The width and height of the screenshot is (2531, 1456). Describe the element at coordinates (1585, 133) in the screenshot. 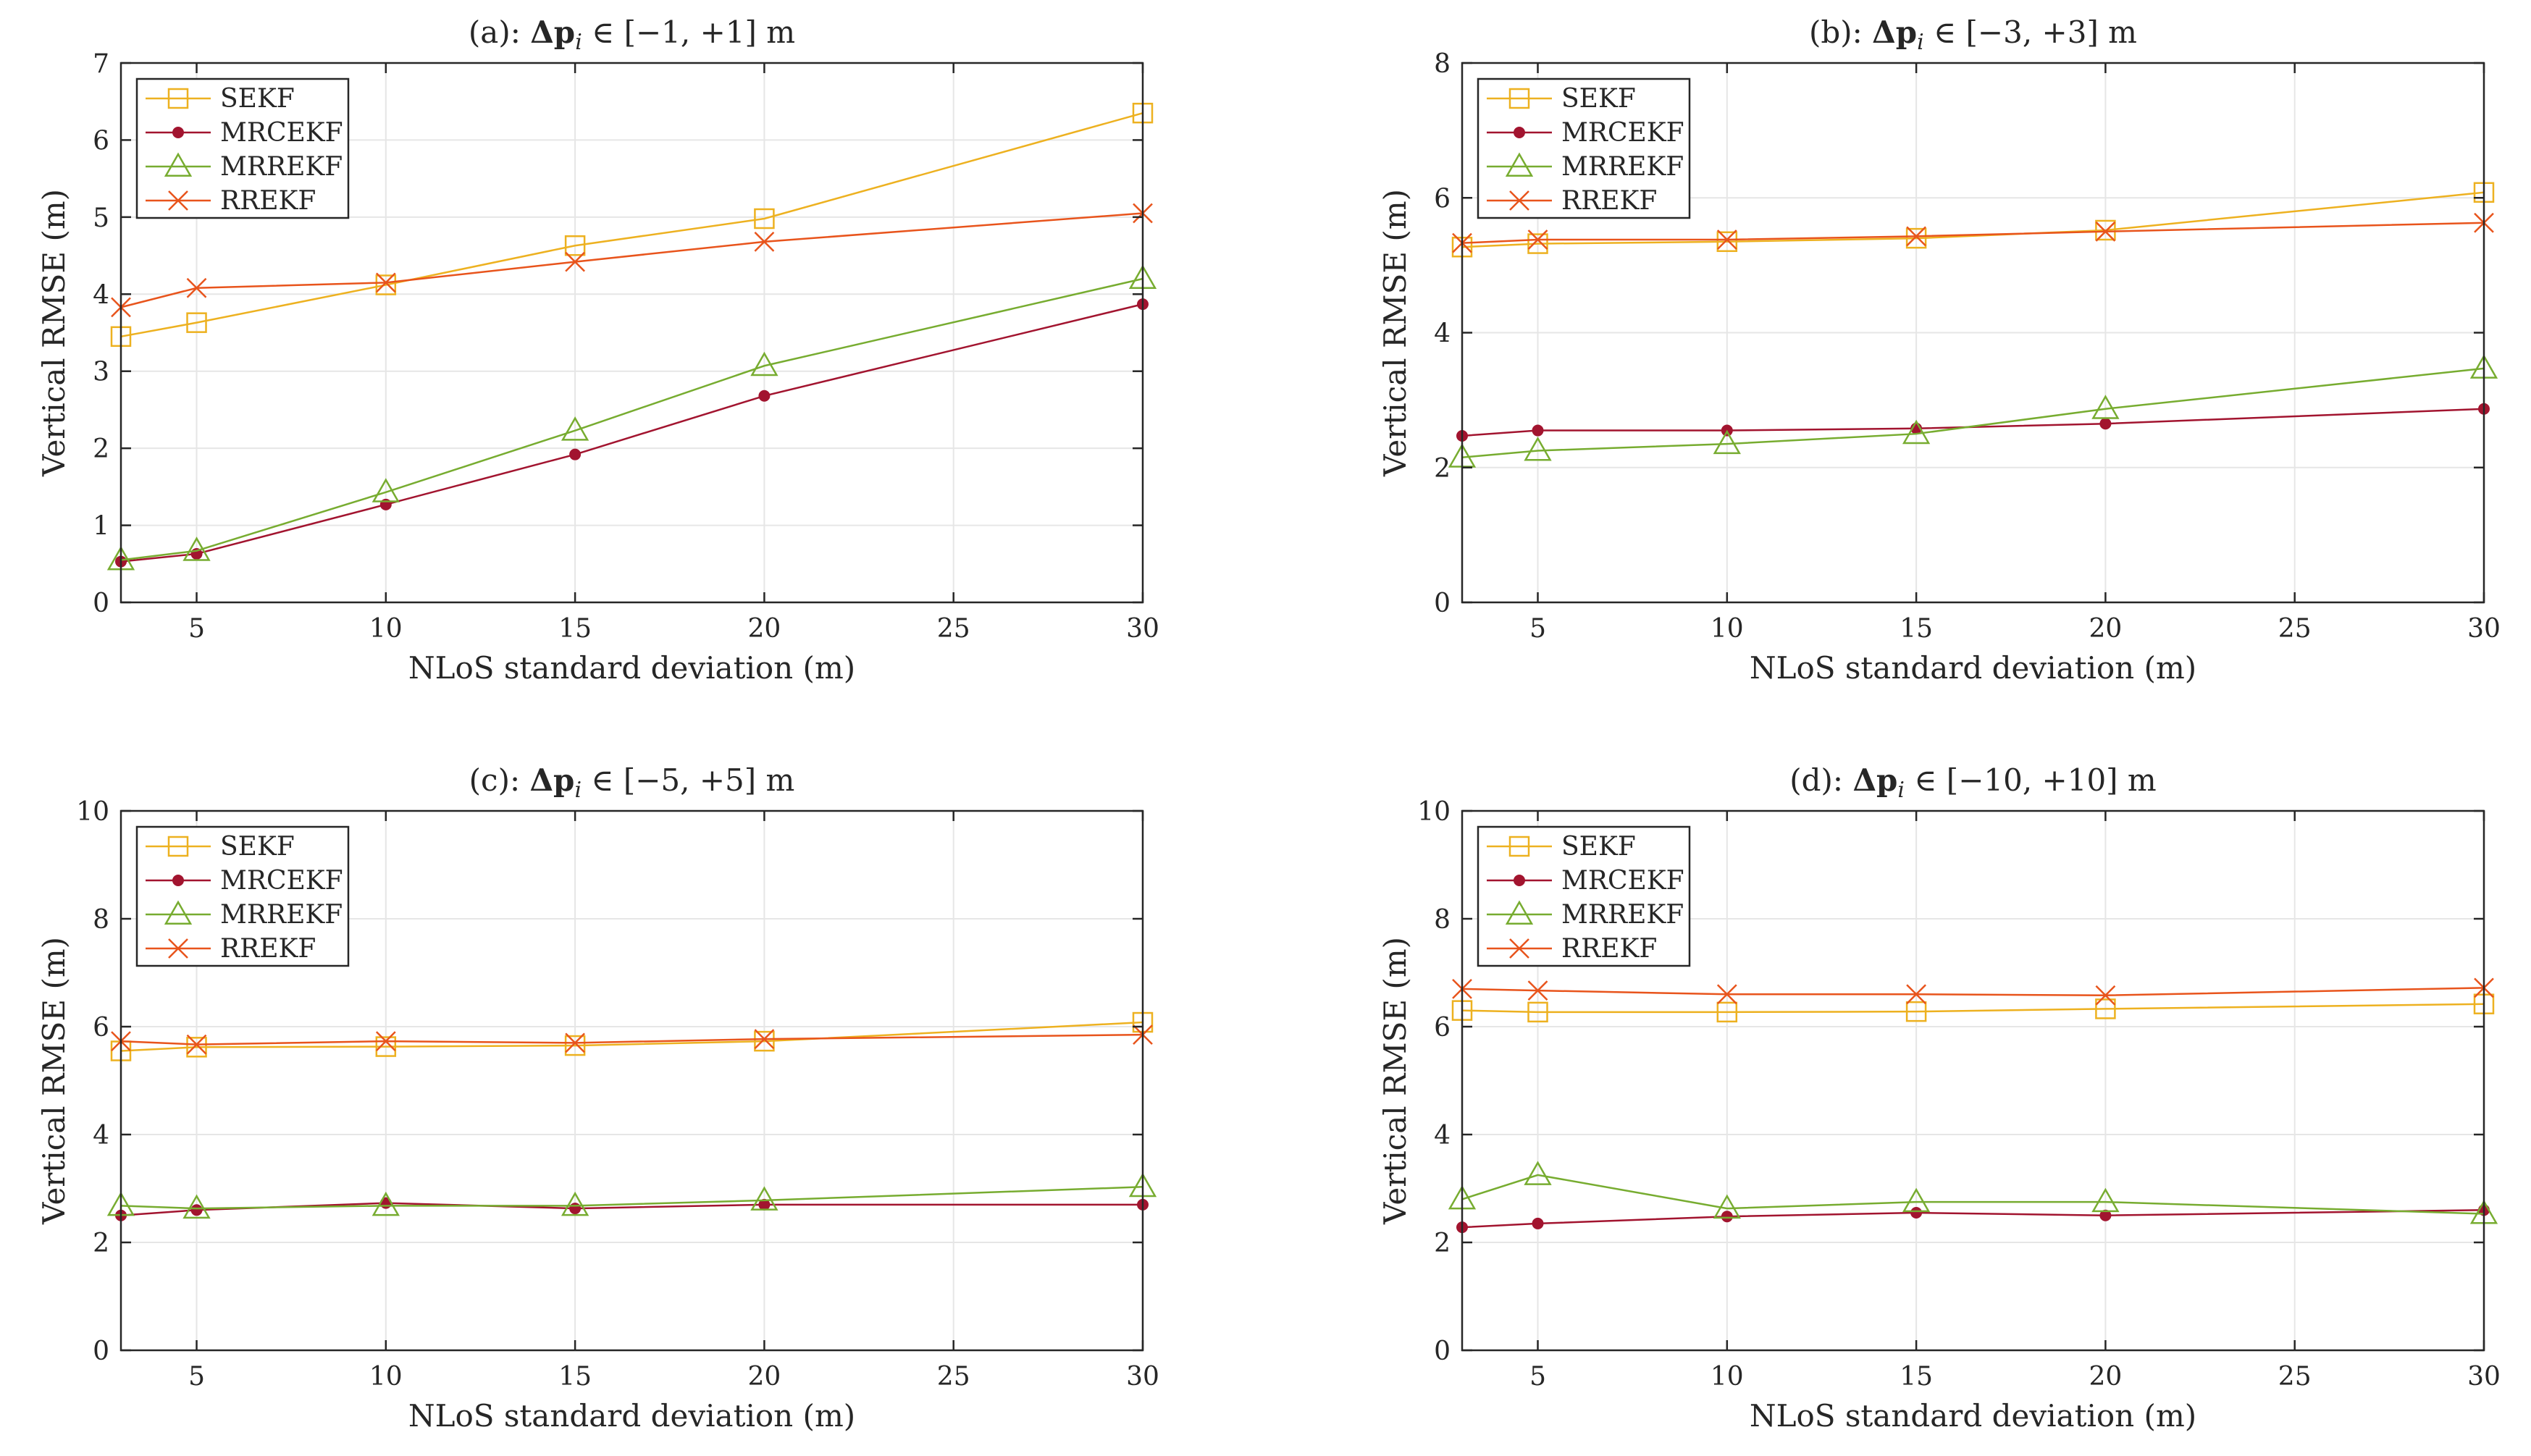

I see `legend-item: MRCEKF` at that location.